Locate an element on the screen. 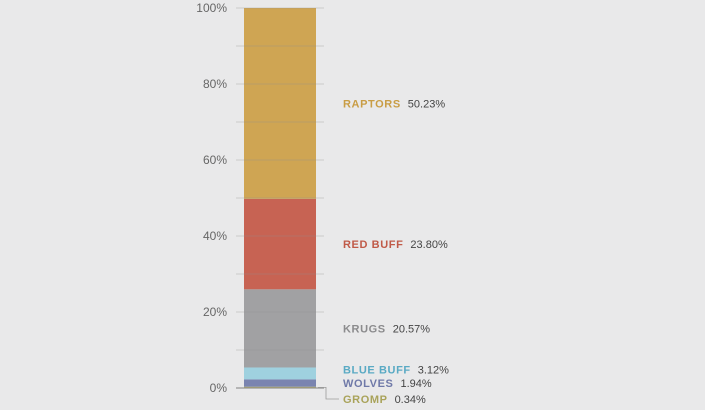 This screenshot has height=410, width=705. segment-value-label: 0.34% is located at coordinates (410, 400).